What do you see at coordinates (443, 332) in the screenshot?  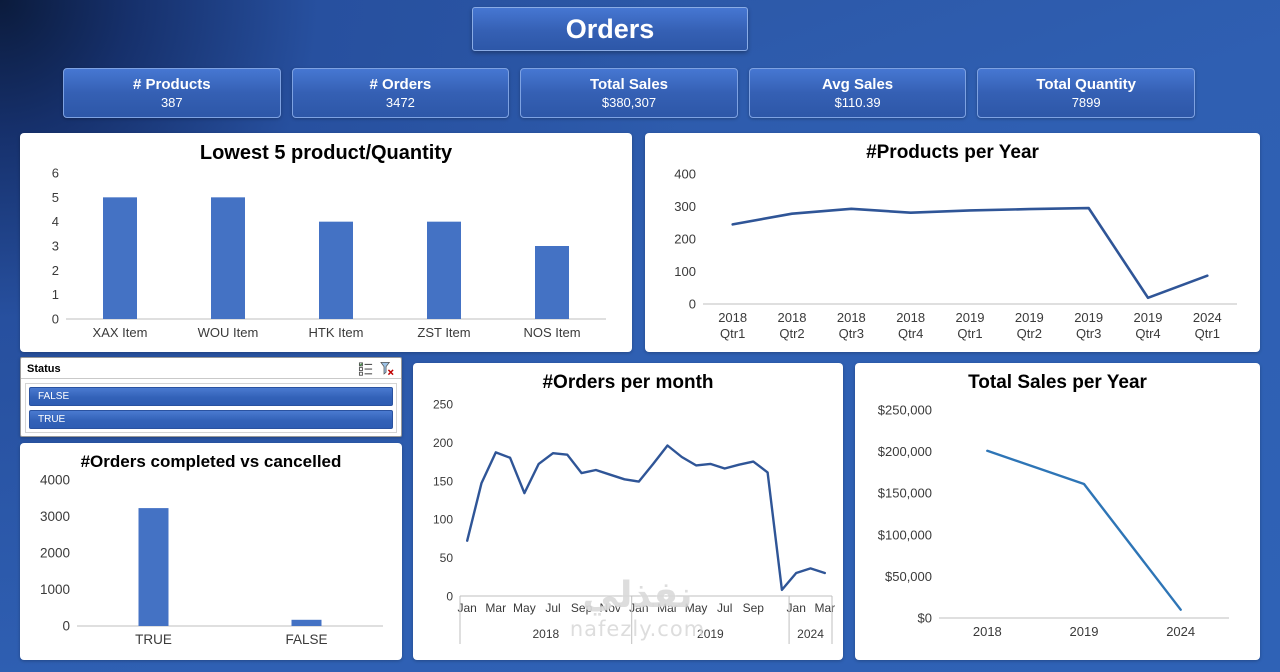 I see `svg-text: ZST Item` at bounding box center [443, 332].